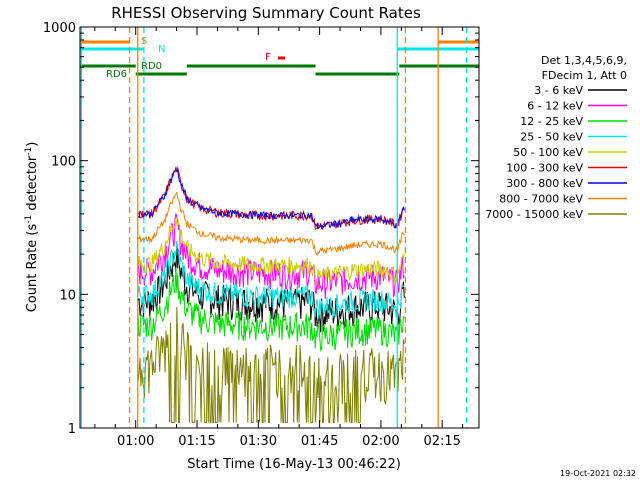 This screenshot has width=640, height=480. I want to click on flare-flag-label: F, so click(268, 57).